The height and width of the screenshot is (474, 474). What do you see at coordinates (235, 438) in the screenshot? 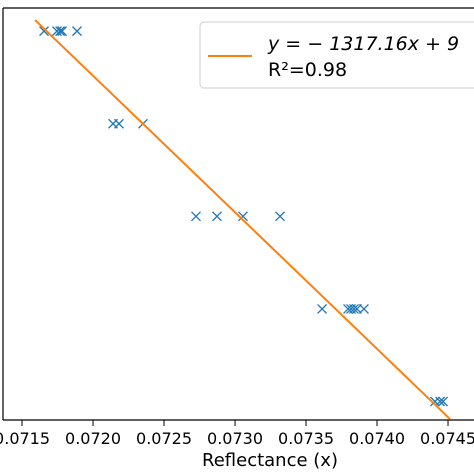
I see `x-tick-label: 0.0730` at bounding box center [235, 438].